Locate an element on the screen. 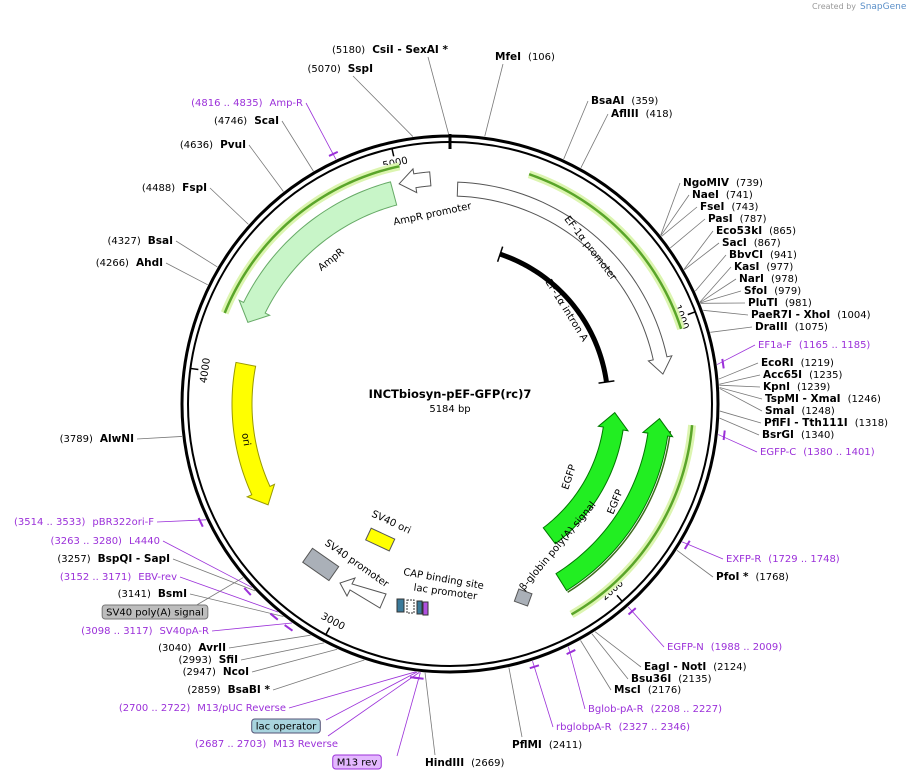 Image resolution: width=910 pixels, height=779 pixels. enzyme-label: PluTI (981) is located at coordinates (780, 303).